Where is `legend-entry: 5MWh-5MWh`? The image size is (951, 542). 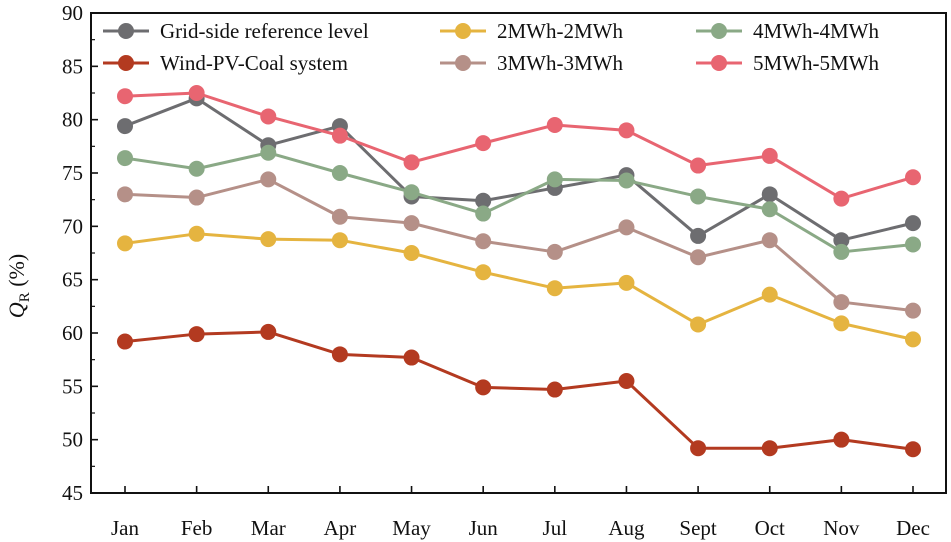
legend-entry: 5MWh-5MWh is located at coordinates (787, 63).